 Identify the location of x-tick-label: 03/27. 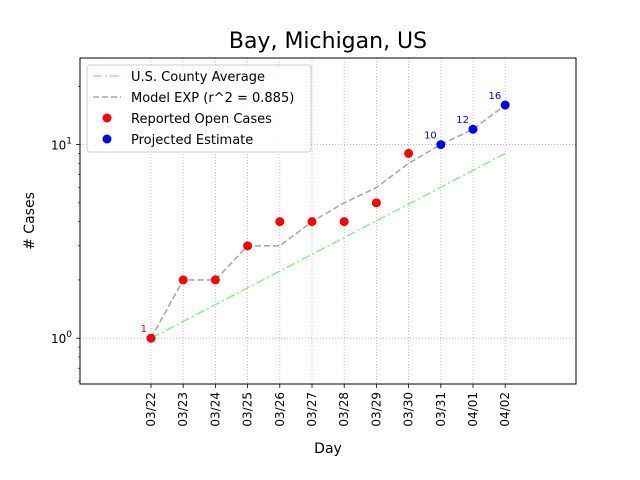
(312, 409).